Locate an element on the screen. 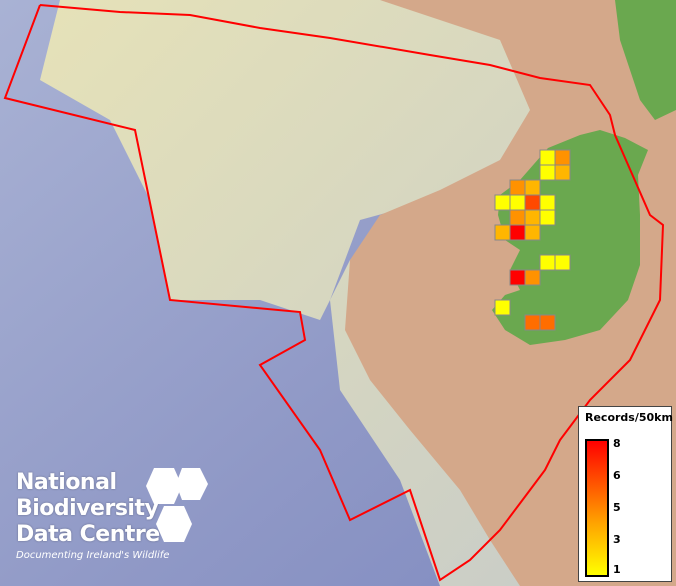  legend-tick: 5 is located at coordinates (617, 507).